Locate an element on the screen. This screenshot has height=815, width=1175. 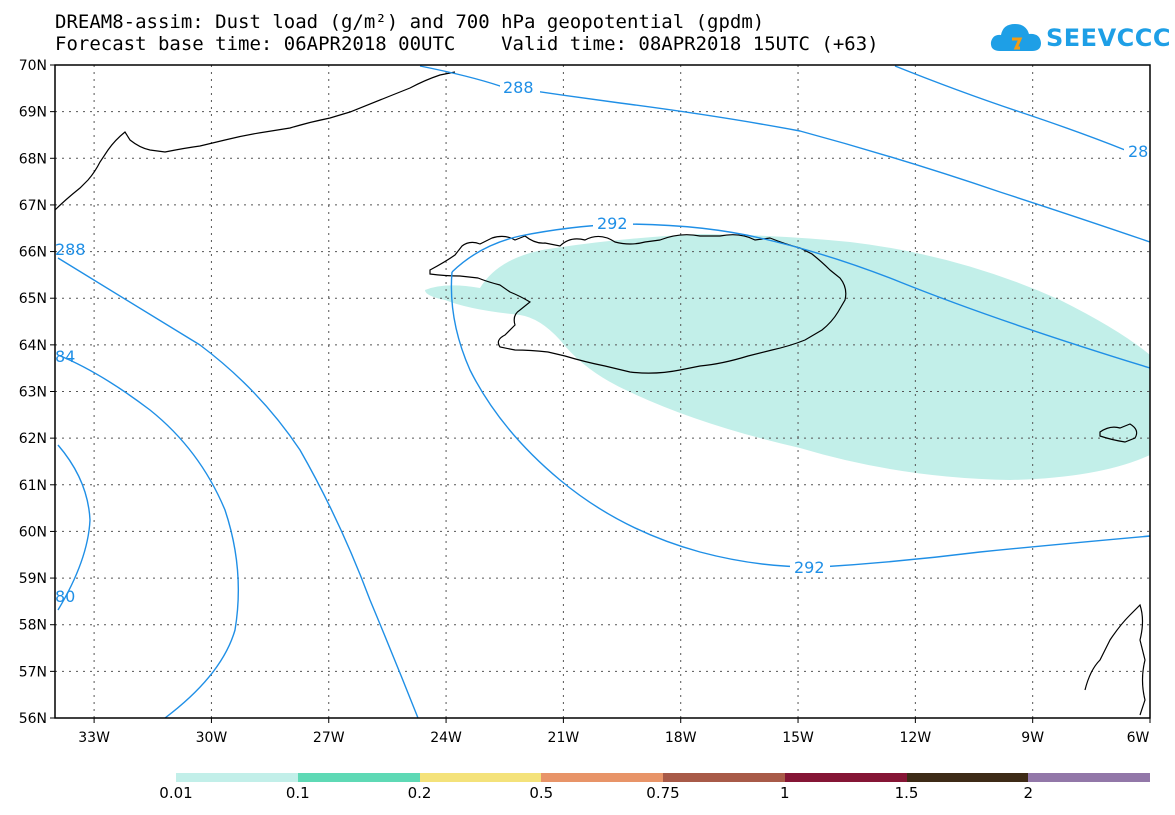
colorbar-label: 0.5 is located at coordinates (541, 793).